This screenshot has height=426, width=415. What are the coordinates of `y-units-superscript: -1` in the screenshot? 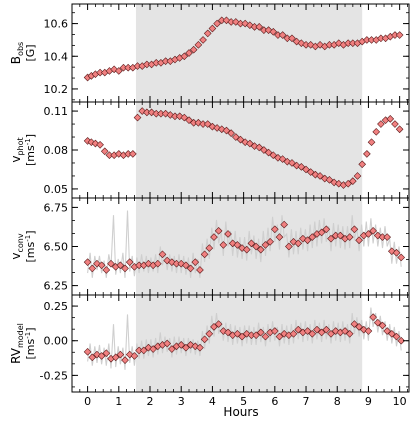 It's located at (28, 141).